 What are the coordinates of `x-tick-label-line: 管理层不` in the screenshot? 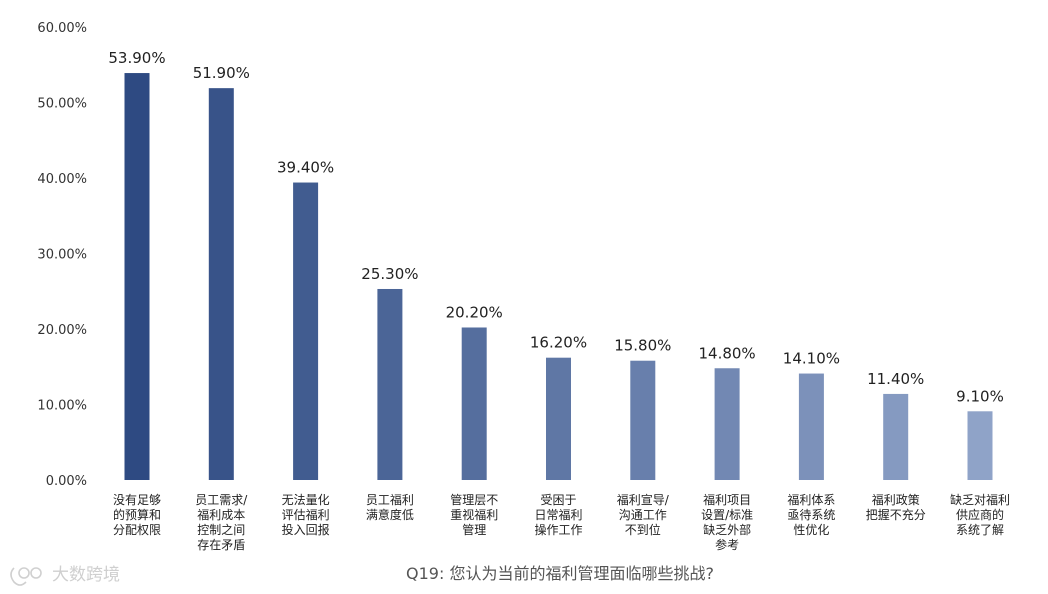 It's located at (474, 499).